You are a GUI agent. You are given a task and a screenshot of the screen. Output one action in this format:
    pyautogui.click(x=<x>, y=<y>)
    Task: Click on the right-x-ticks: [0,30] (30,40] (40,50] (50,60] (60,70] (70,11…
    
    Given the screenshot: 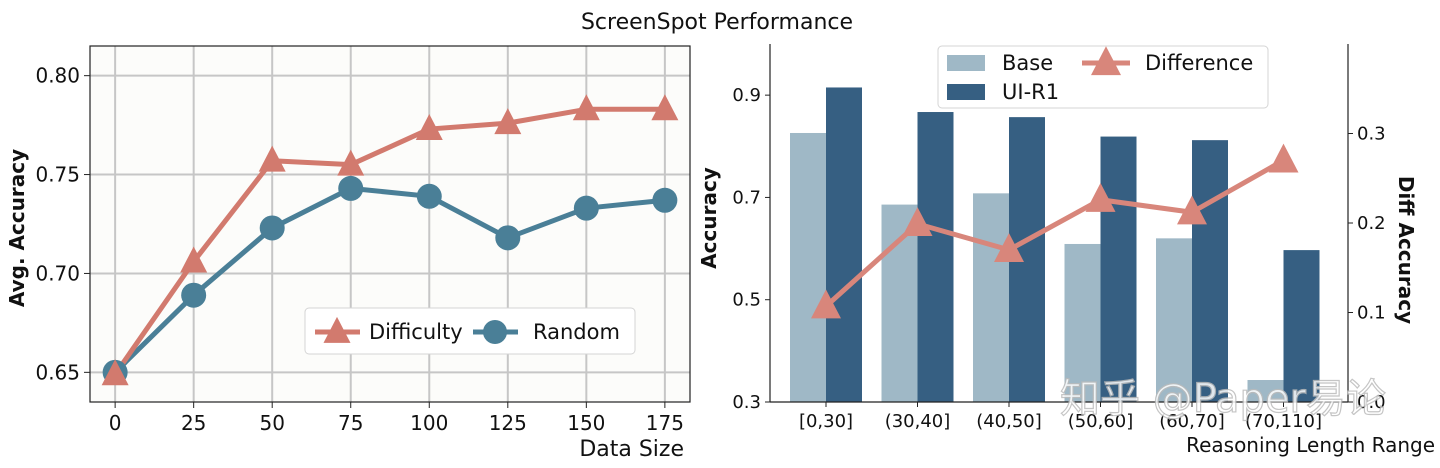 What is the action you would take?
    pyautogui.click(x=1060, y=417)
    